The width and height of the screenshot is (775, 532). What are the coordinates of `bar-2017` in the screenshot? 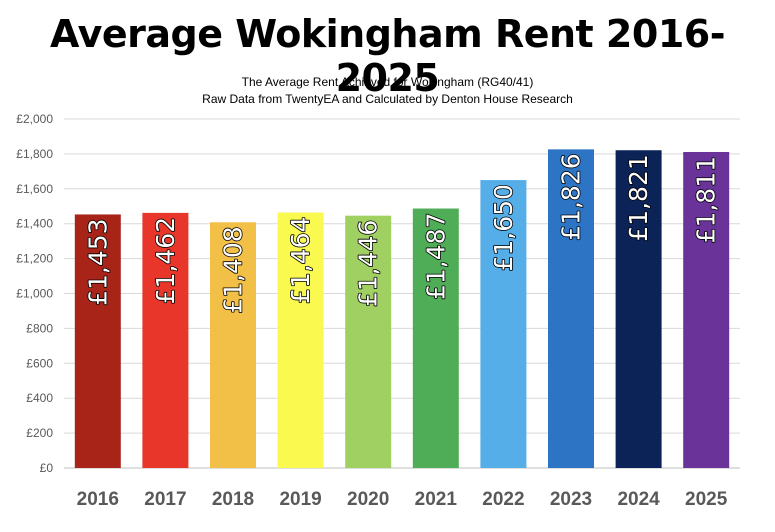 It's located at (165, 340).